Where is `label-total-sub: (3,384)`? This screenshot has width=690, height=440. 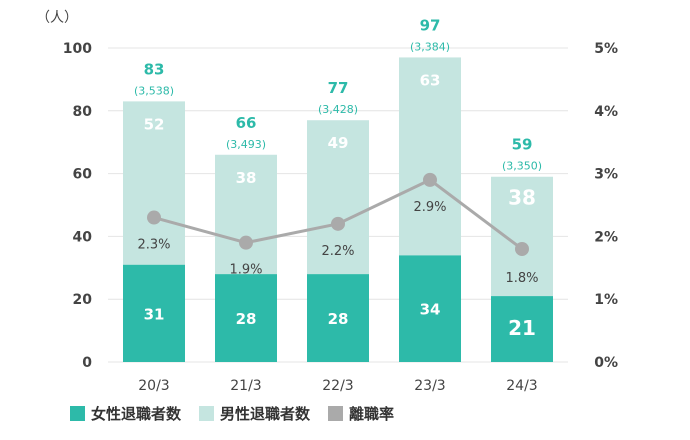 label-total-sub: (3,384) is located at coordinates (430, 46).